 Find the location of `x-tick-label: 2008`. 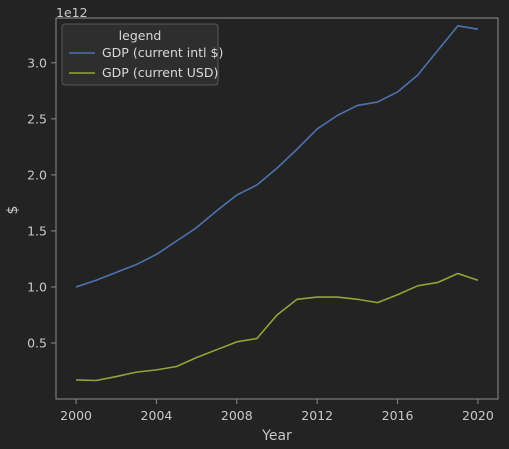

x-tick-label: 2008 is located at coordinates (237, 415).